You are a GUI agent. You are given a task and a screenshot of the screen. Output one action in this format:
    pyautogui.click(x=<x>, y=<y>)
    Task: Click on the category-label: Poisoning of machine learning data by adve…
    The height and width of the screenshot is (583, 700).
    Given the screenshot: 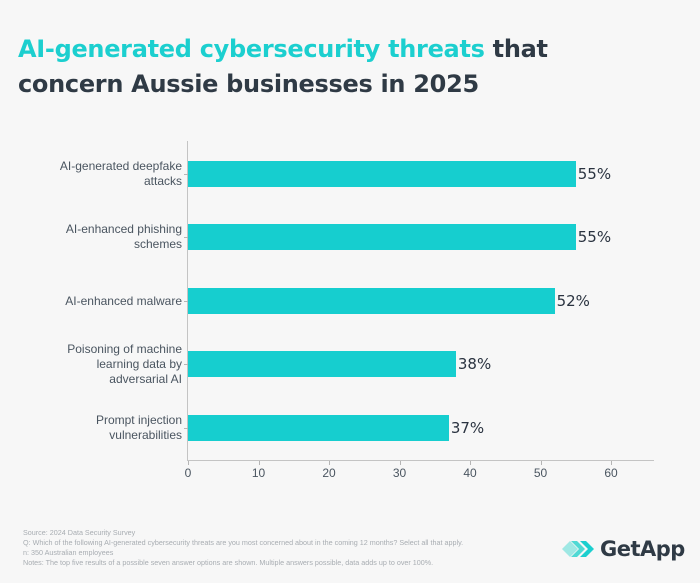 What is the action you would take?
    pyautogui.click(x=97, y=364)
    